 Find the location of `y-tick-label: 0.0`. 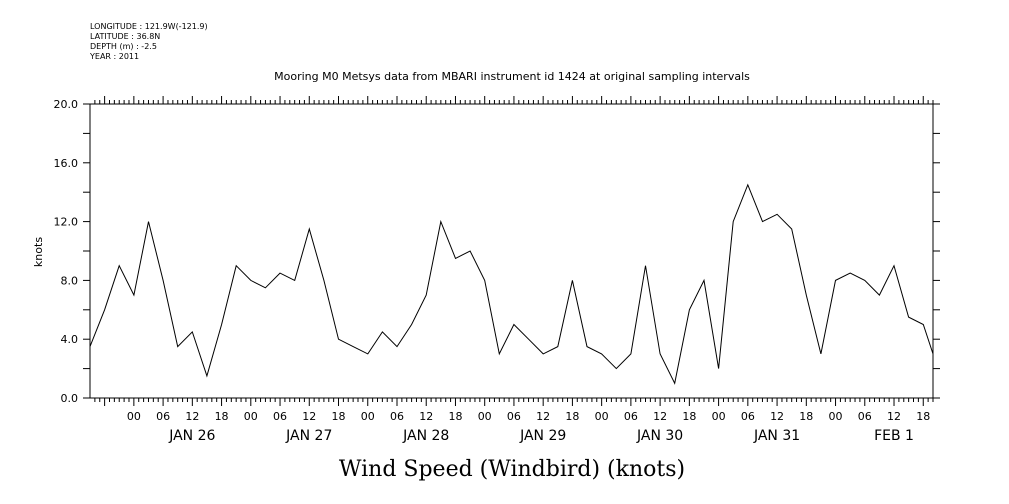

y-tick-label: 0.0 is located at coordinates (70, 398).